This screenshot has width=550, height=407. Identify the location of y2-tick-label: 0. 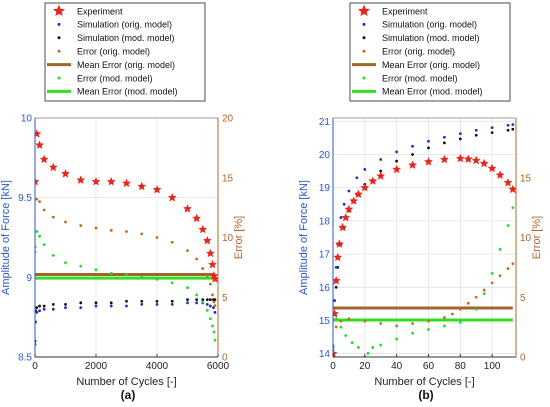
(225, 358).